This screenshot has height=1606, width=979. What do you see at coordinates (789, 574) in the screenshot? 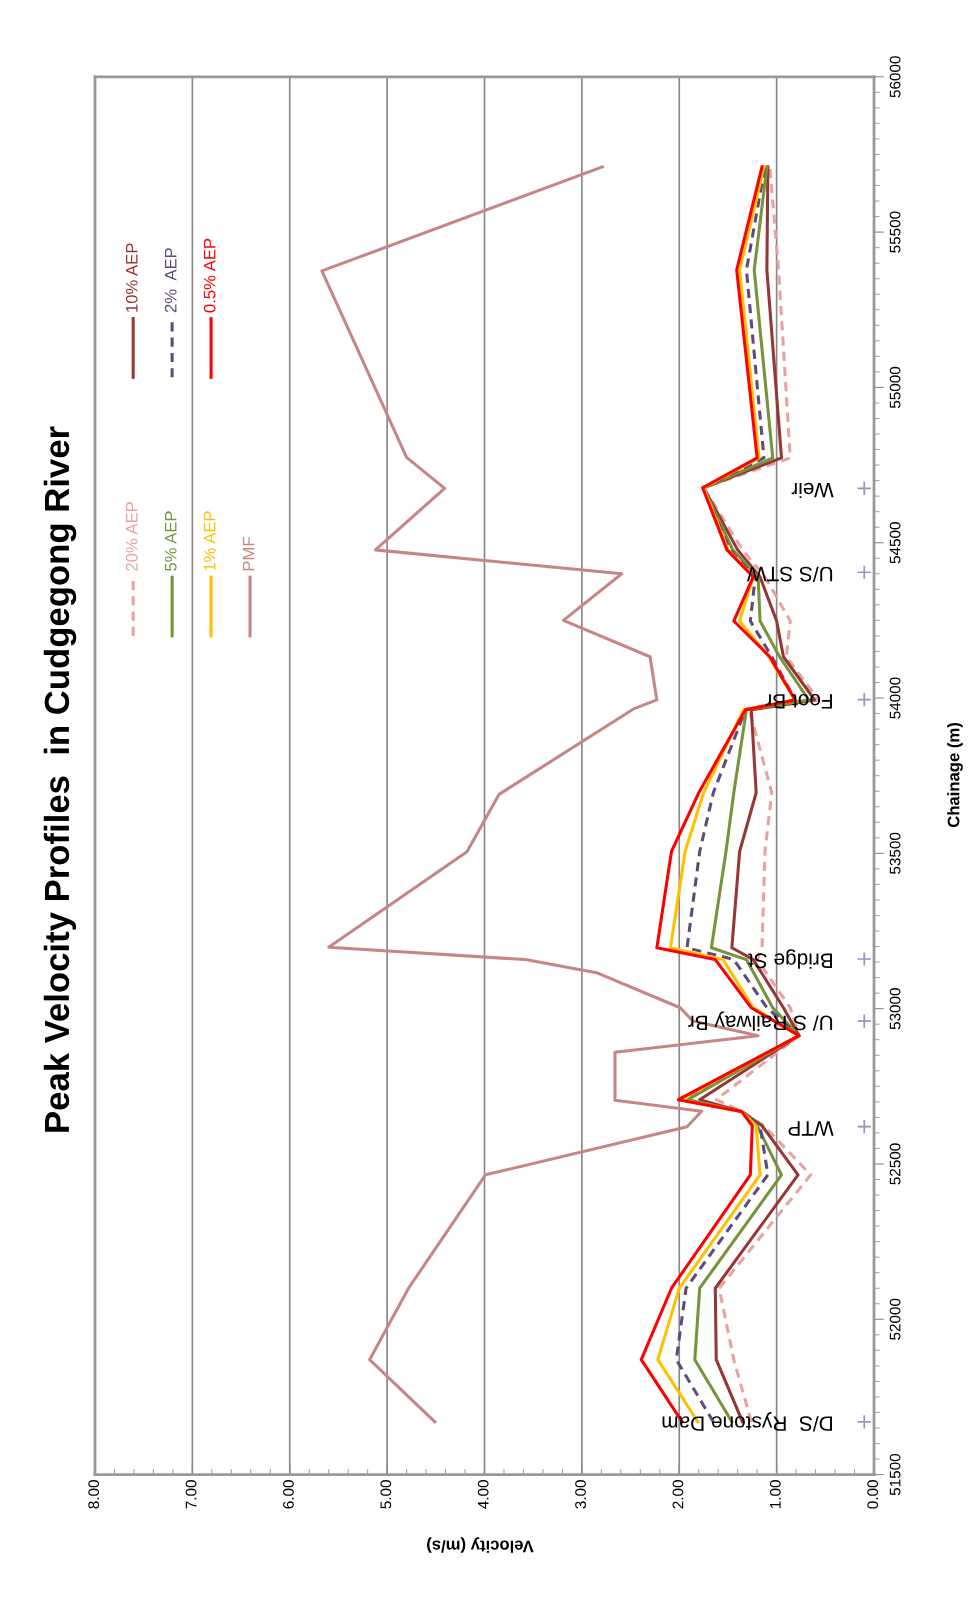
I see `annotation: U/S STW` at bounding box center [789, 574].